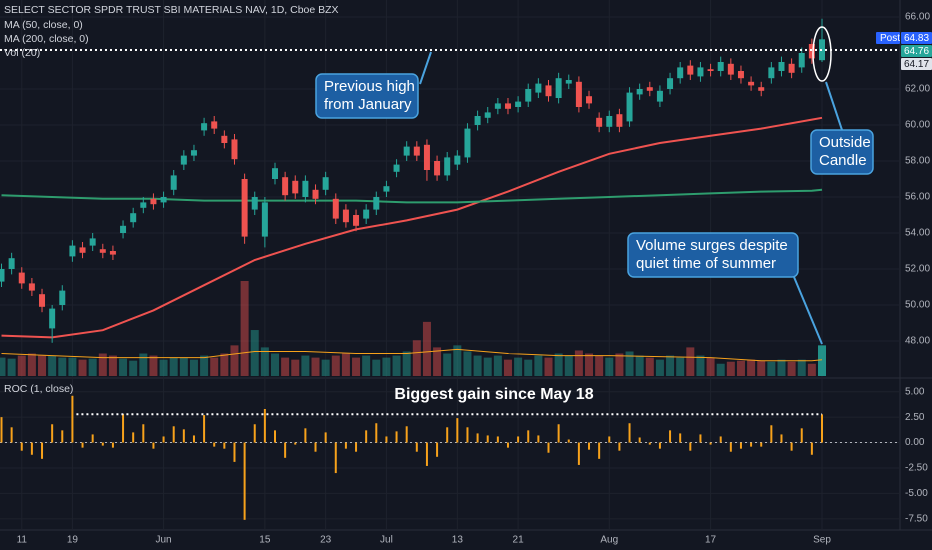  What do you see at coordinates (917, 17) in the screenshot?
I see `y-tick-label: 66.00` at bounding box center [917, 17].